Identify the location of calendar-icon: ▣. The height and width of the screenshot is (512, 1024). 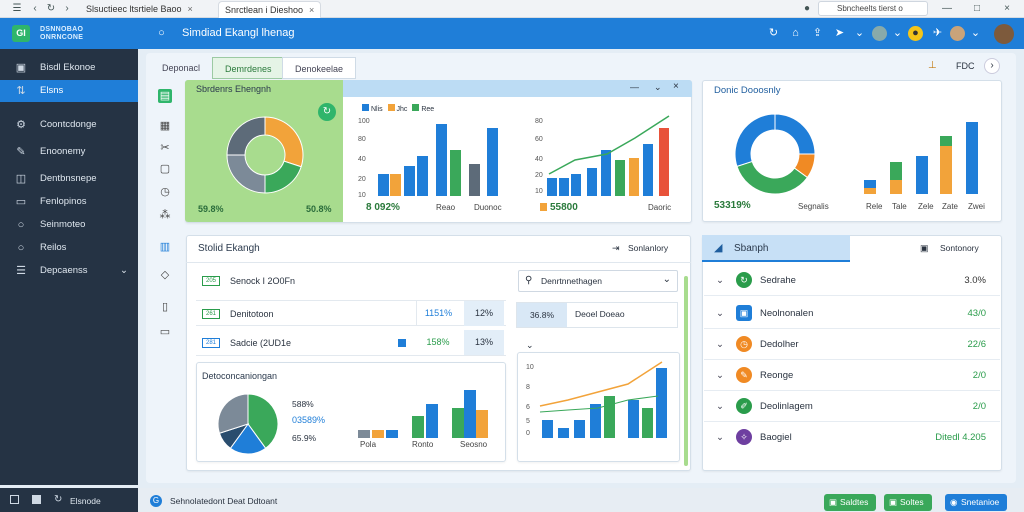
(924, 248).